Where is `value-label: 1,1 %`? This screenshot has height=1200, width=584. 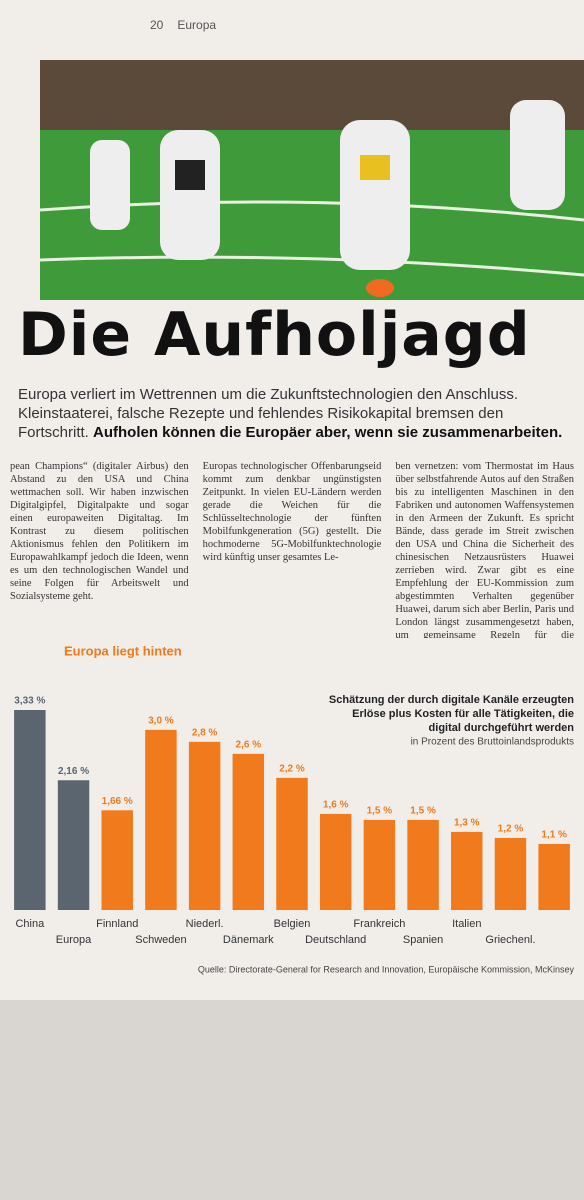
value-label: 1,1 % is located at coordinates (554, 835).